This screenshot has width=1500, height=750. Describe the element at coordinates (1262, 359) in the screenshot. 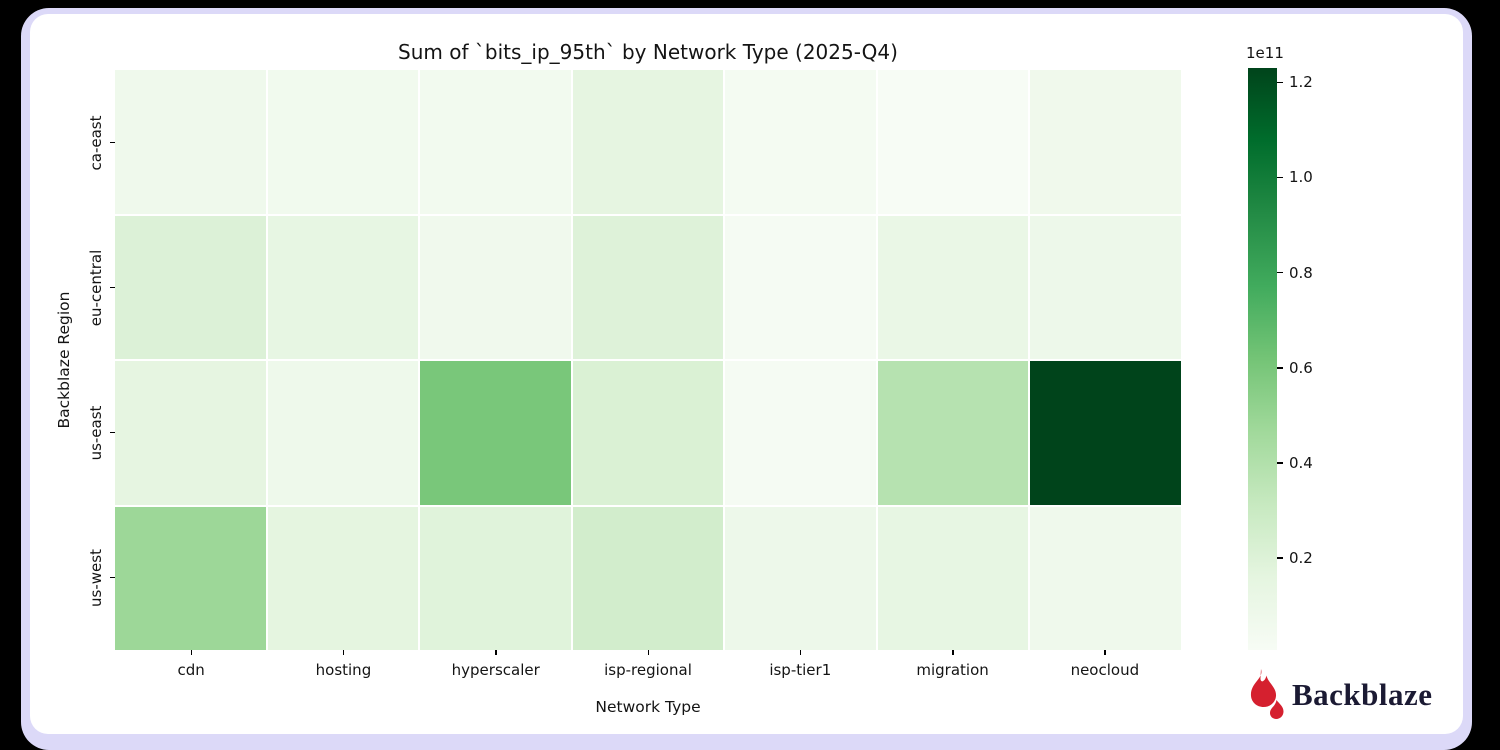

I see `colorbar` at that location.